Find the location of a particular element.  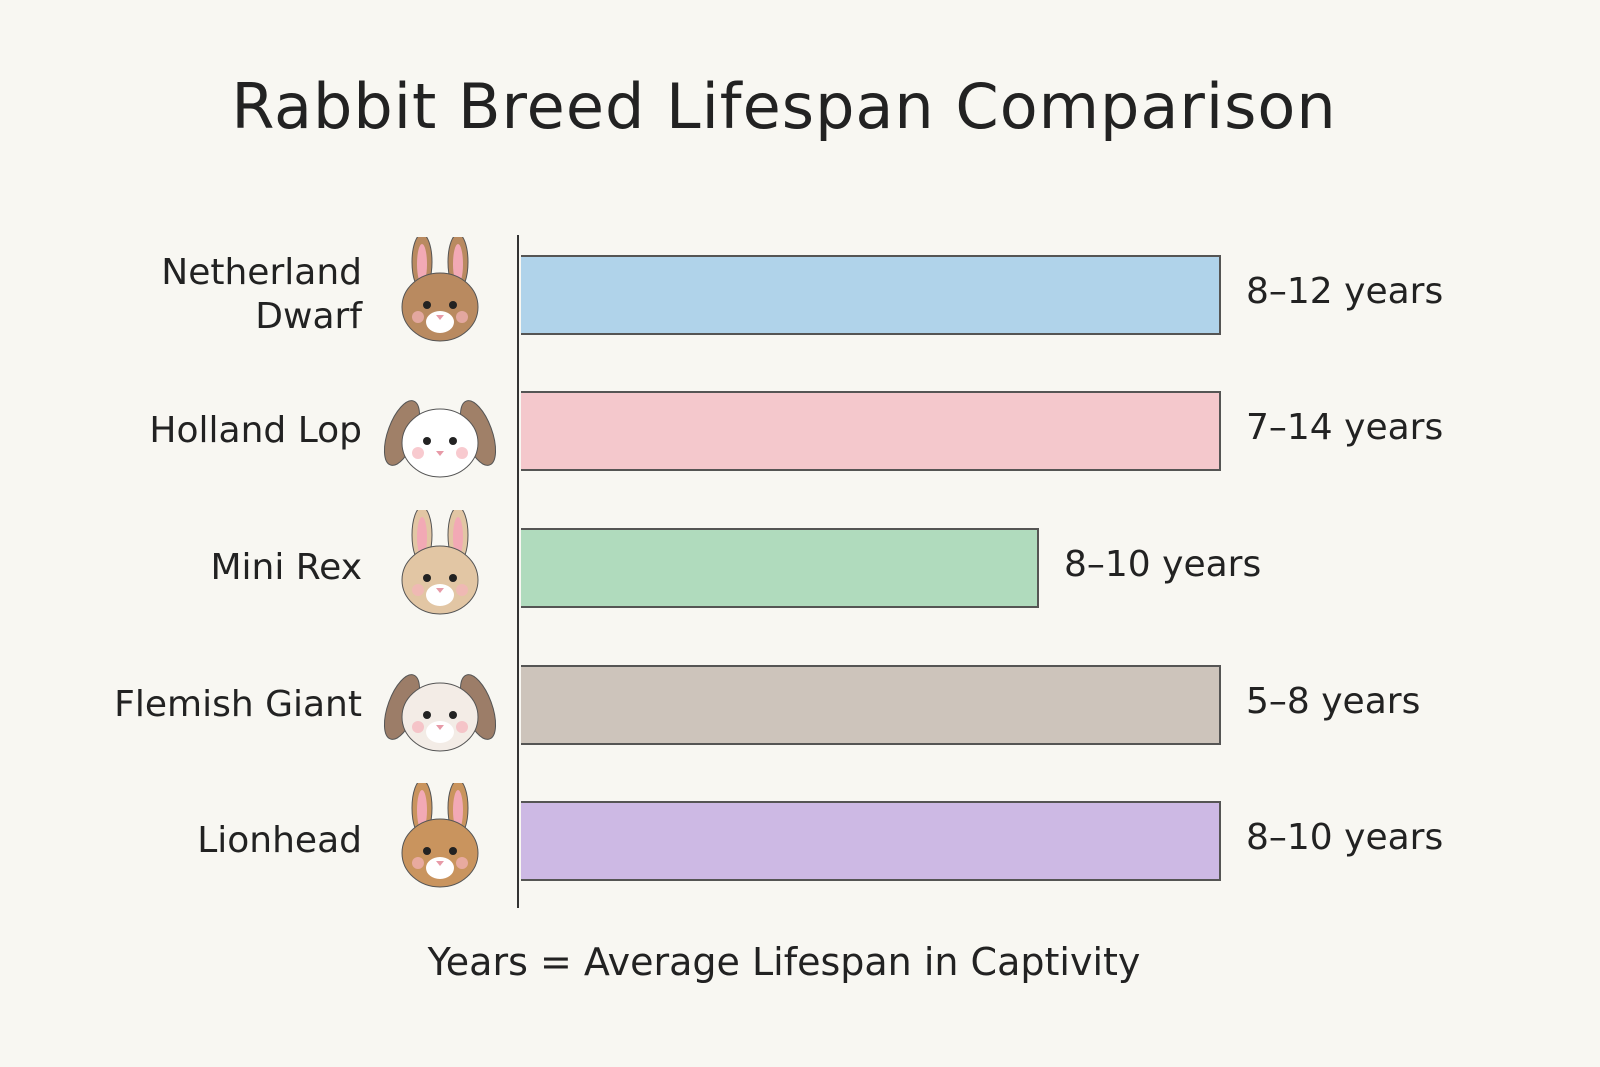

data-label: 5–8 years is located at coordinates (1333, 701).